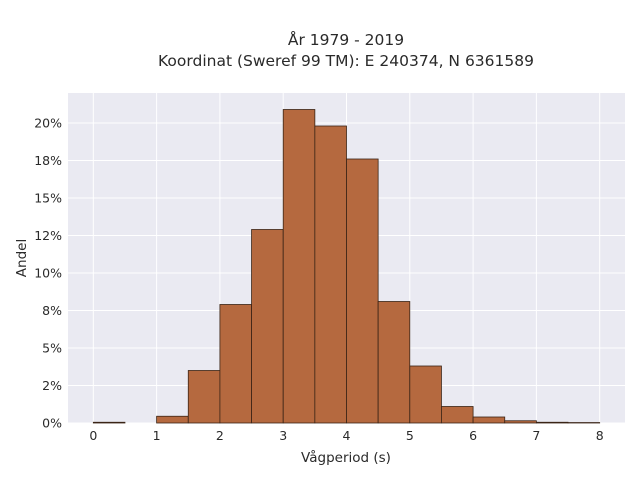  What do you see at coordinates (48, 198) in the screenshot?
I see `y-tick-label: 15%` at bounding box center [48, 198].